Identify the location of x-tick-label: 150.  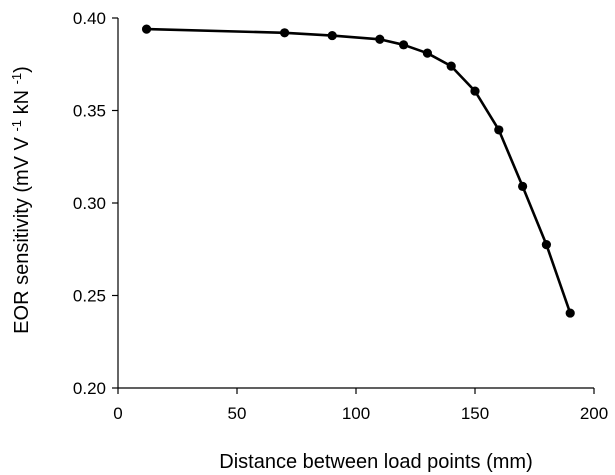
(475, 413).